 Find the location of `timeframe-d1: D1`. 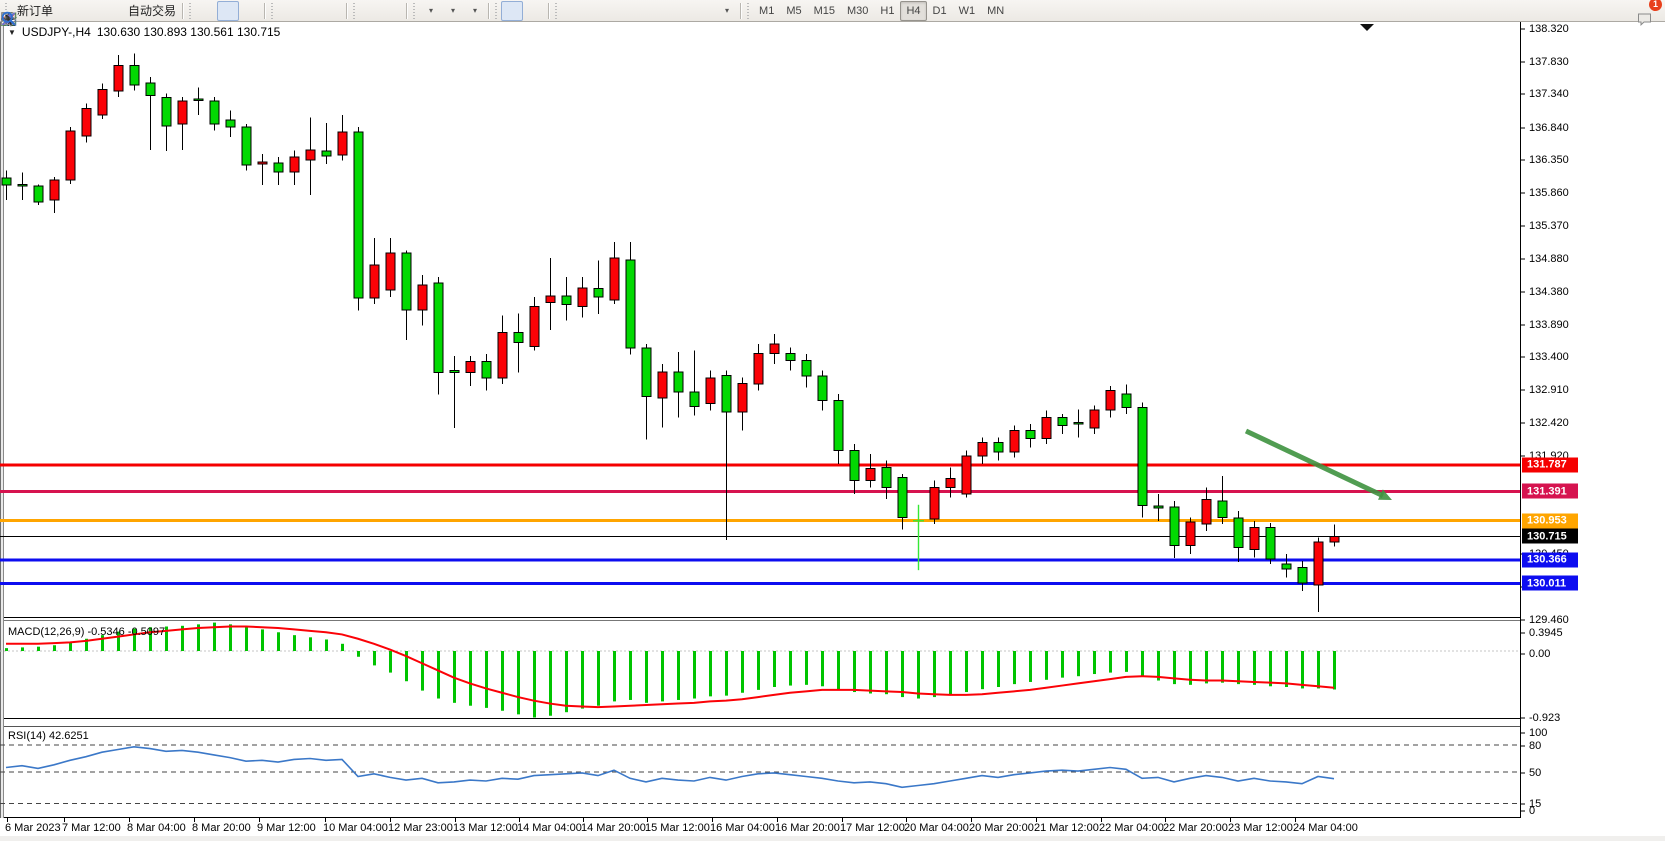

timeframe-d1: D1 is located at coordinates (940, 11).